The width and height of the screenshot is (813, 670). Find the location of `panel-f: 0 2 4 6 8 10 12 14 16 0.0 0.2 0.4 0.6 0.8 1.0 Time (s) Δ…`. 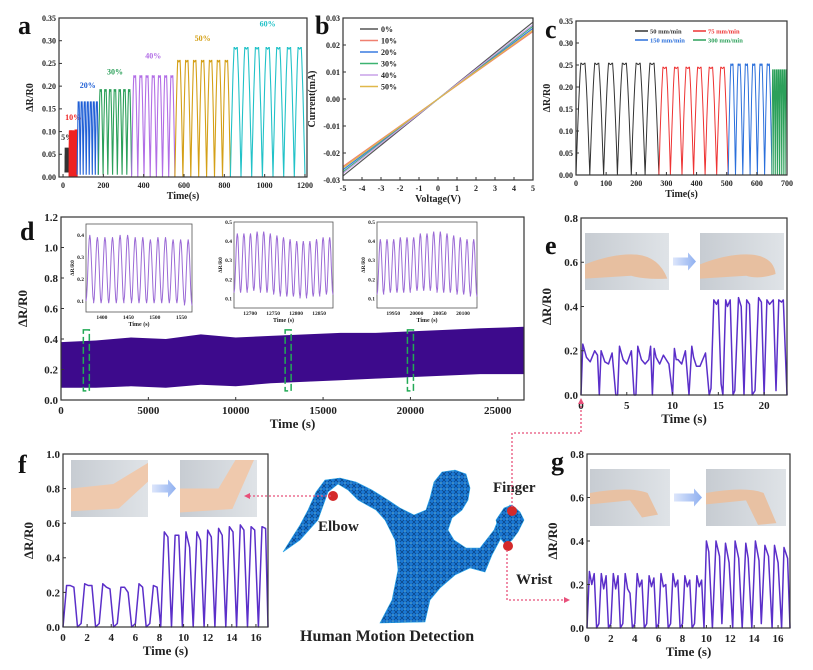

panel-f: 0 2 4 6 8 10 12 14 16 0.0 0.2 0.4 0.6 0.8 1.0 Time (s) Δ… is located at coordinates (143, 553).